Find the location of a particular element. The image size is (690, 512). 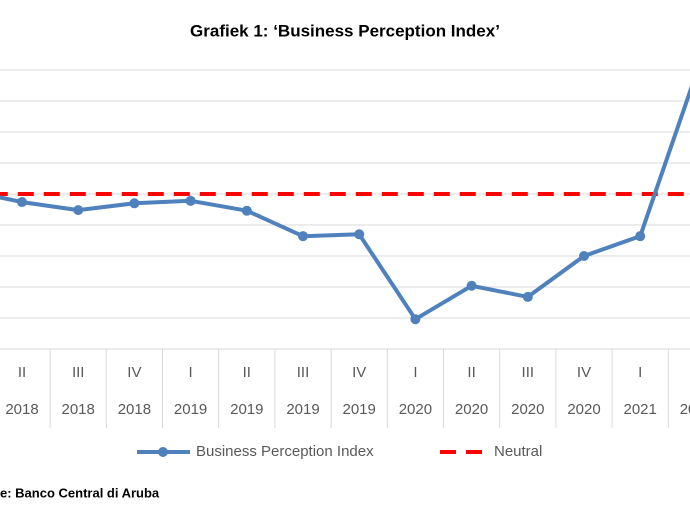

legend-label: Business Perception Index is located at coordinates (285, 451).